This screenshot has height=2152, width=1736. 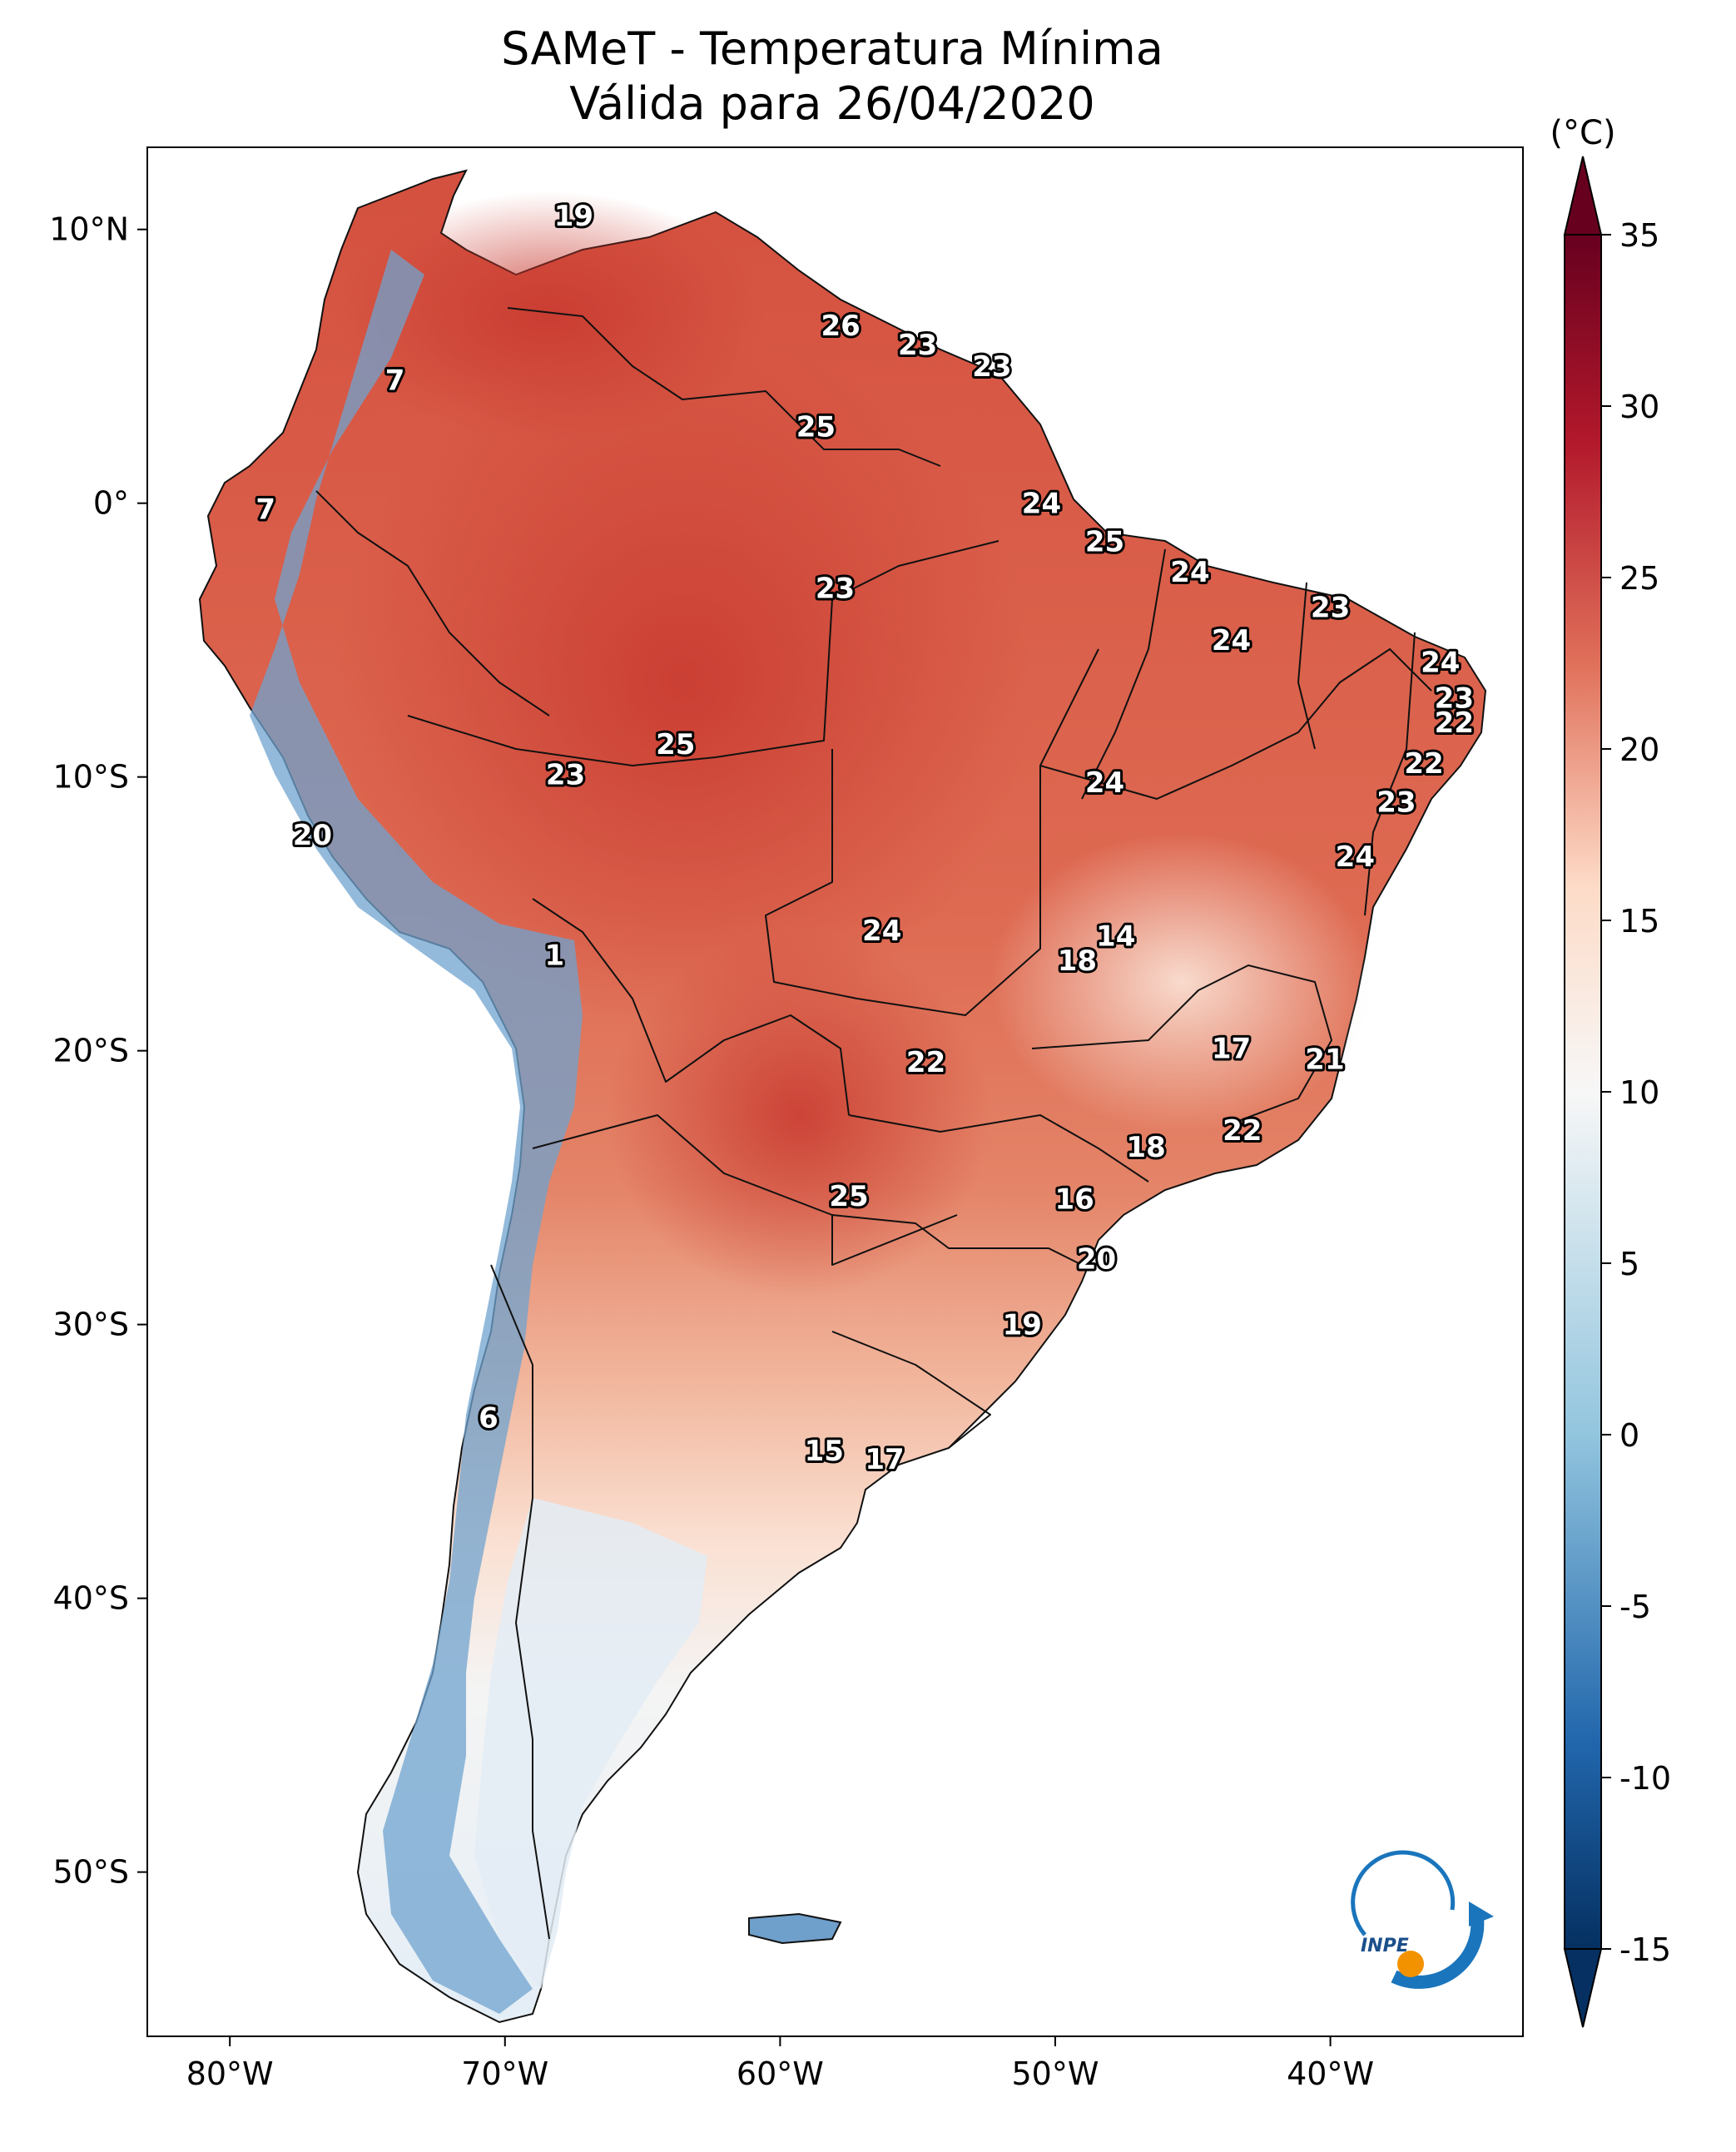 I want to click on lat-tick-label: 20°S, so click(x=91, y=1051).